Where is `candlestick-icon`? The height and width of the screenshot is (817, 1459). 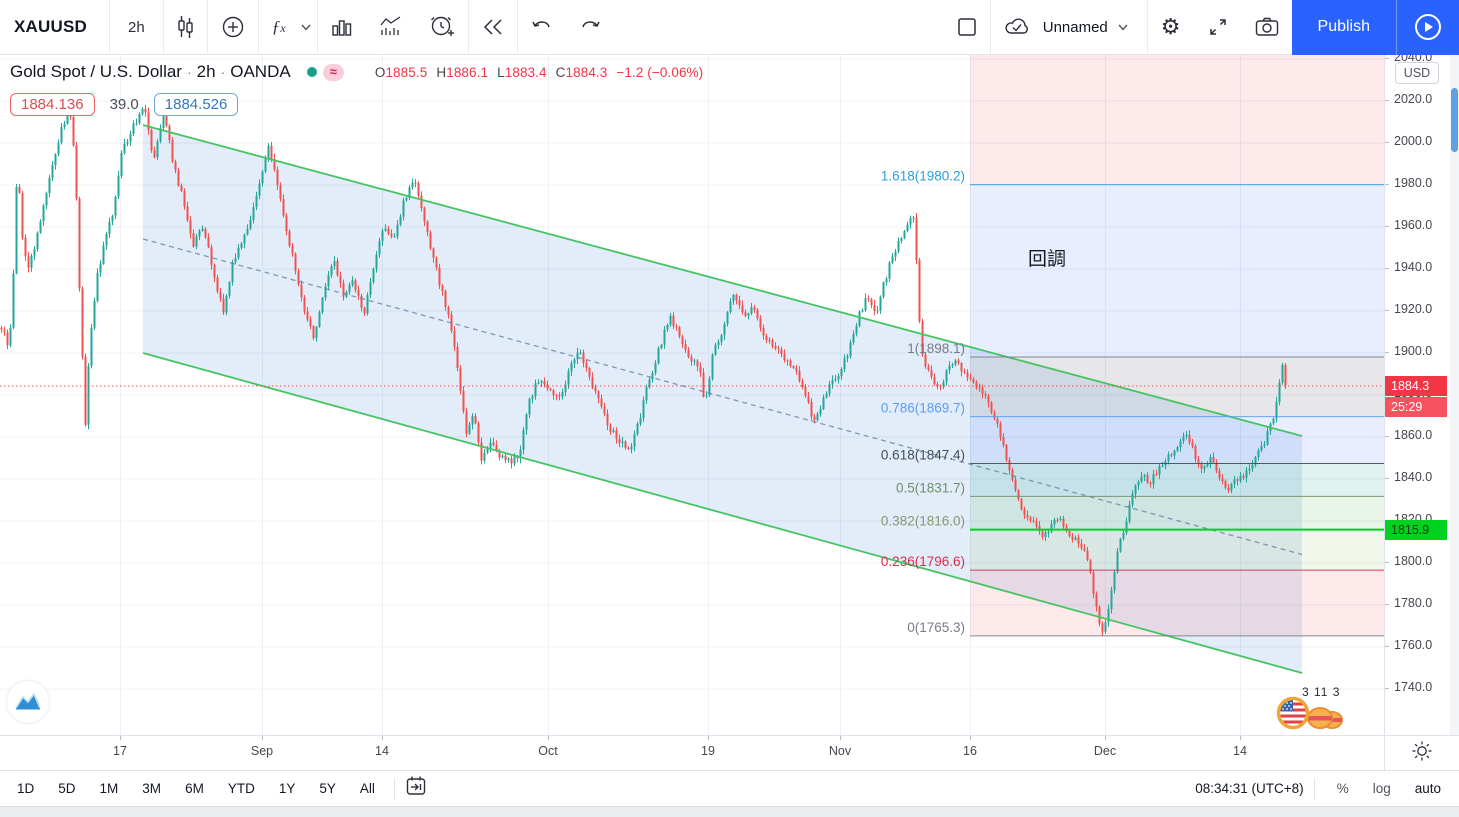
candlestick-icon is located at coordinates (185, 27).